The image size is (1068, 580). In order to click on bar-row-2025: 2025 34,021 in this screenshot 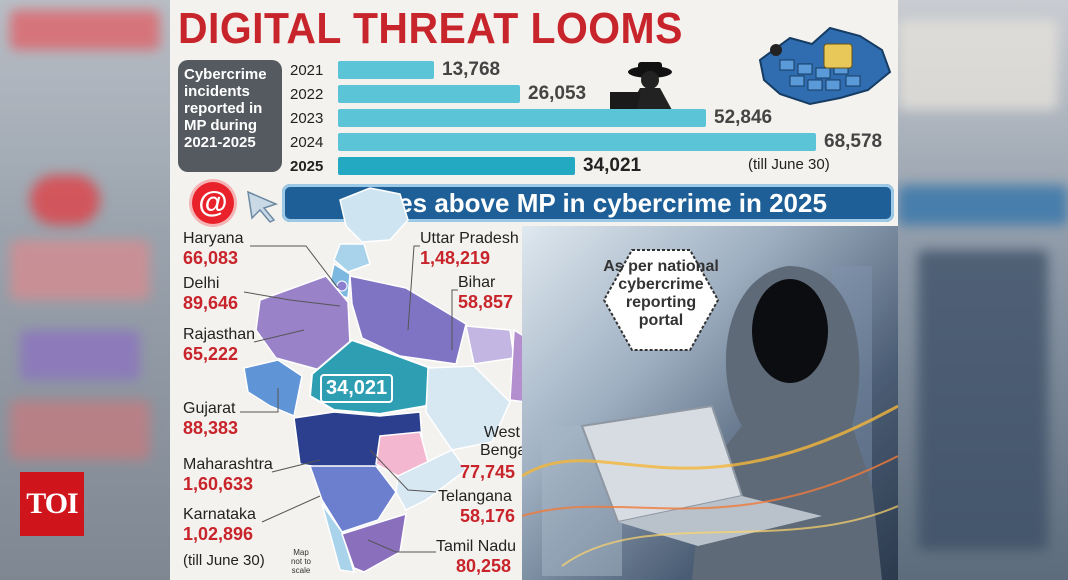, I will do `click(466, 165)`.